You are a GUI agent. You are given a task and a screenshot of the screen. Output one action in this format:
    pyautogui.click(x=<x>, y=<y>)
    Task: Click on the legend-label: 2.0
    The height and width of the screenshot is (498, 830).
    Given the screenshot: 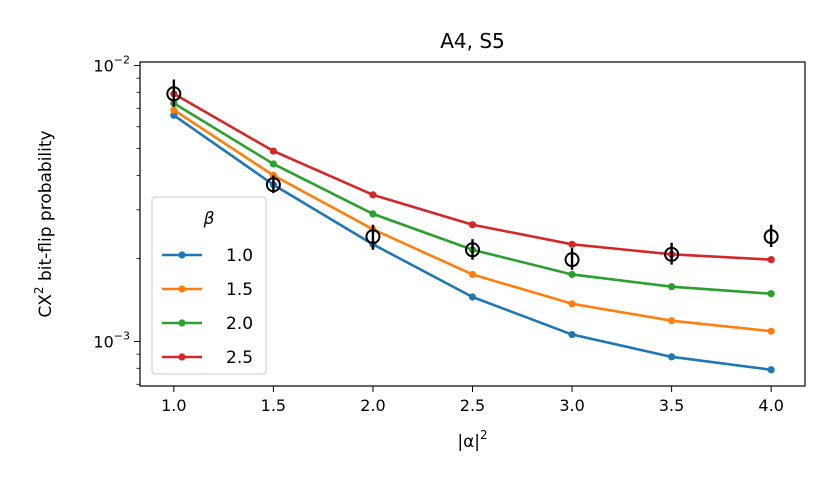 What is the action you would take?
    pyautogui.click(x=239, y=324)
    